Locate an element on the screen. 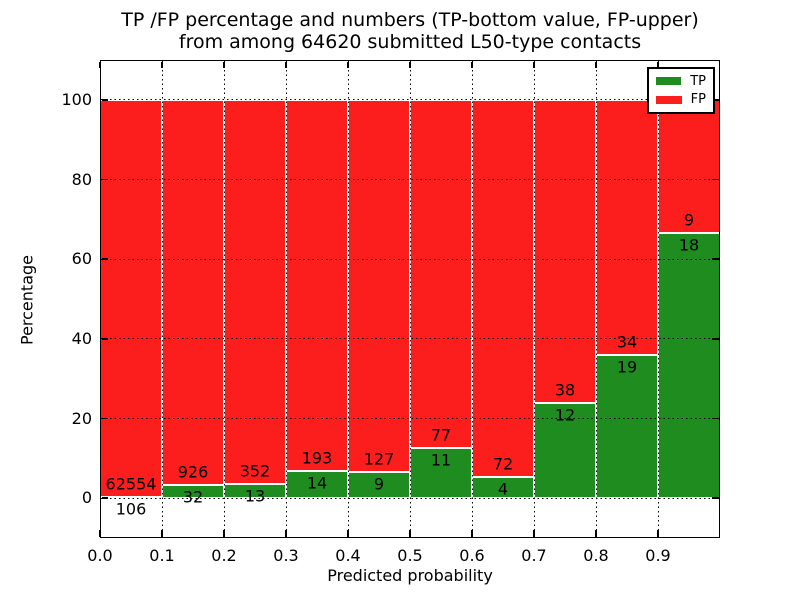  legend-entry-fp: FP is located at coordinates (681, 99).